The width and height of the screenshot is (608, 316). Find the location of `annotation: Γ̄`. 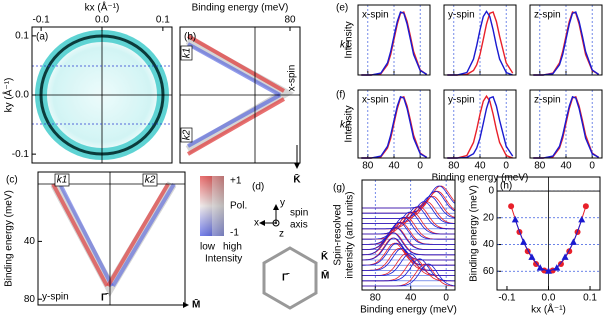

annotation: Γ̄ is located at coordinates (105, 298).